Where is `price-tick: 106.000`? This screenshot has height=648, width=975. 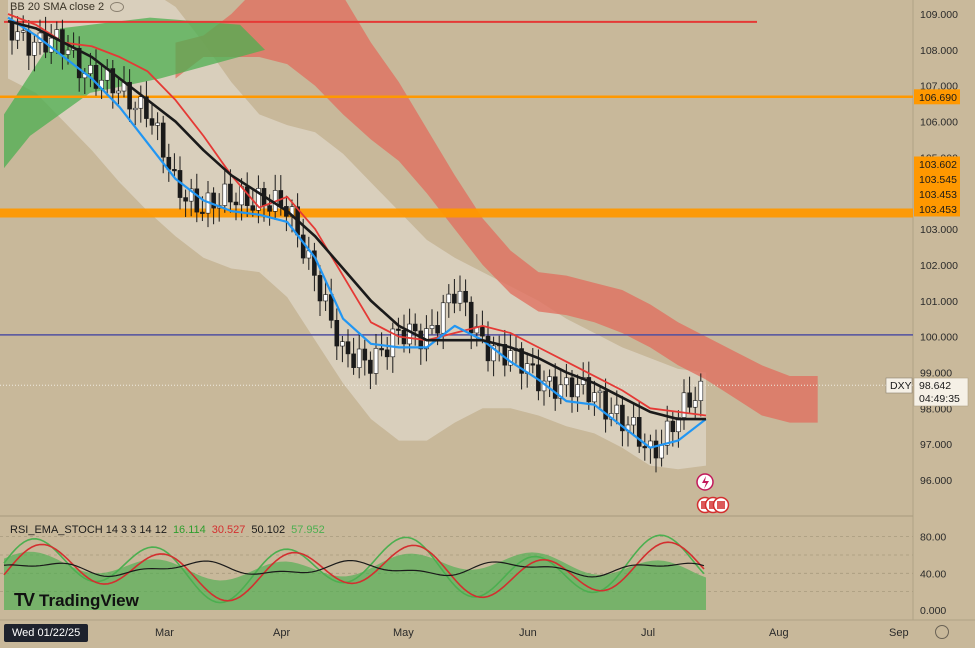
price-tick: 106.000 is located at coordinates (939, 123).